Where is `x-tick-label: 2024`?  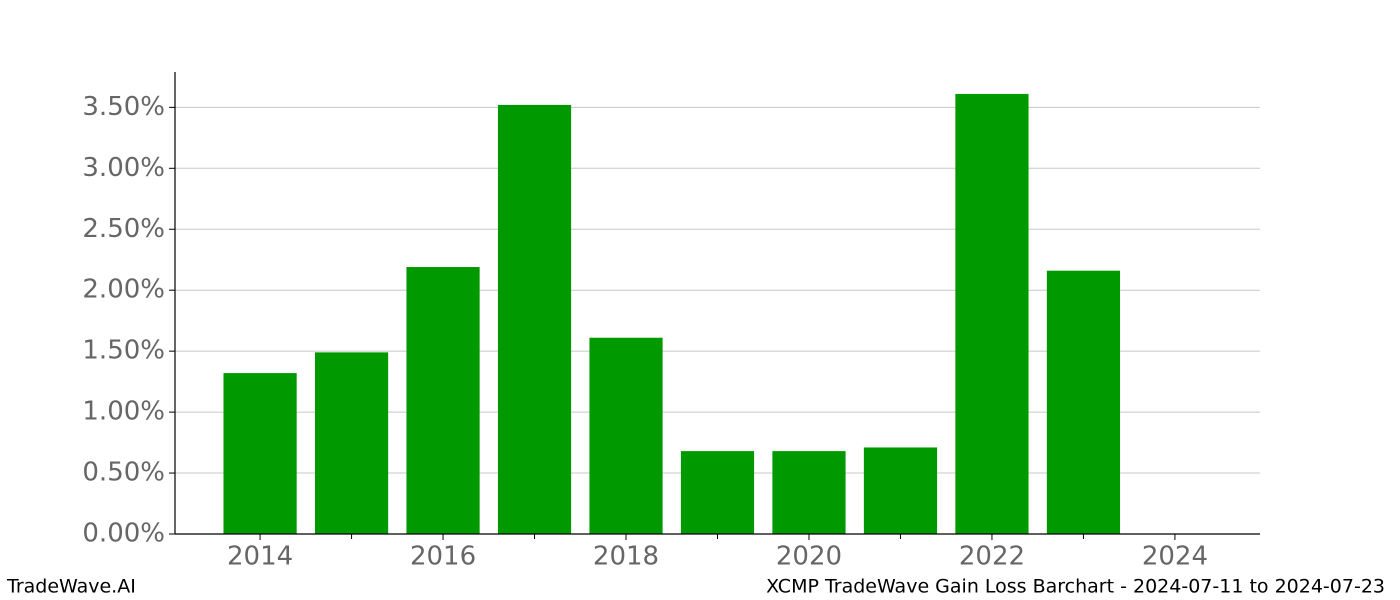 x-tick-label: 2024 is located at coordinates (1175, 557).